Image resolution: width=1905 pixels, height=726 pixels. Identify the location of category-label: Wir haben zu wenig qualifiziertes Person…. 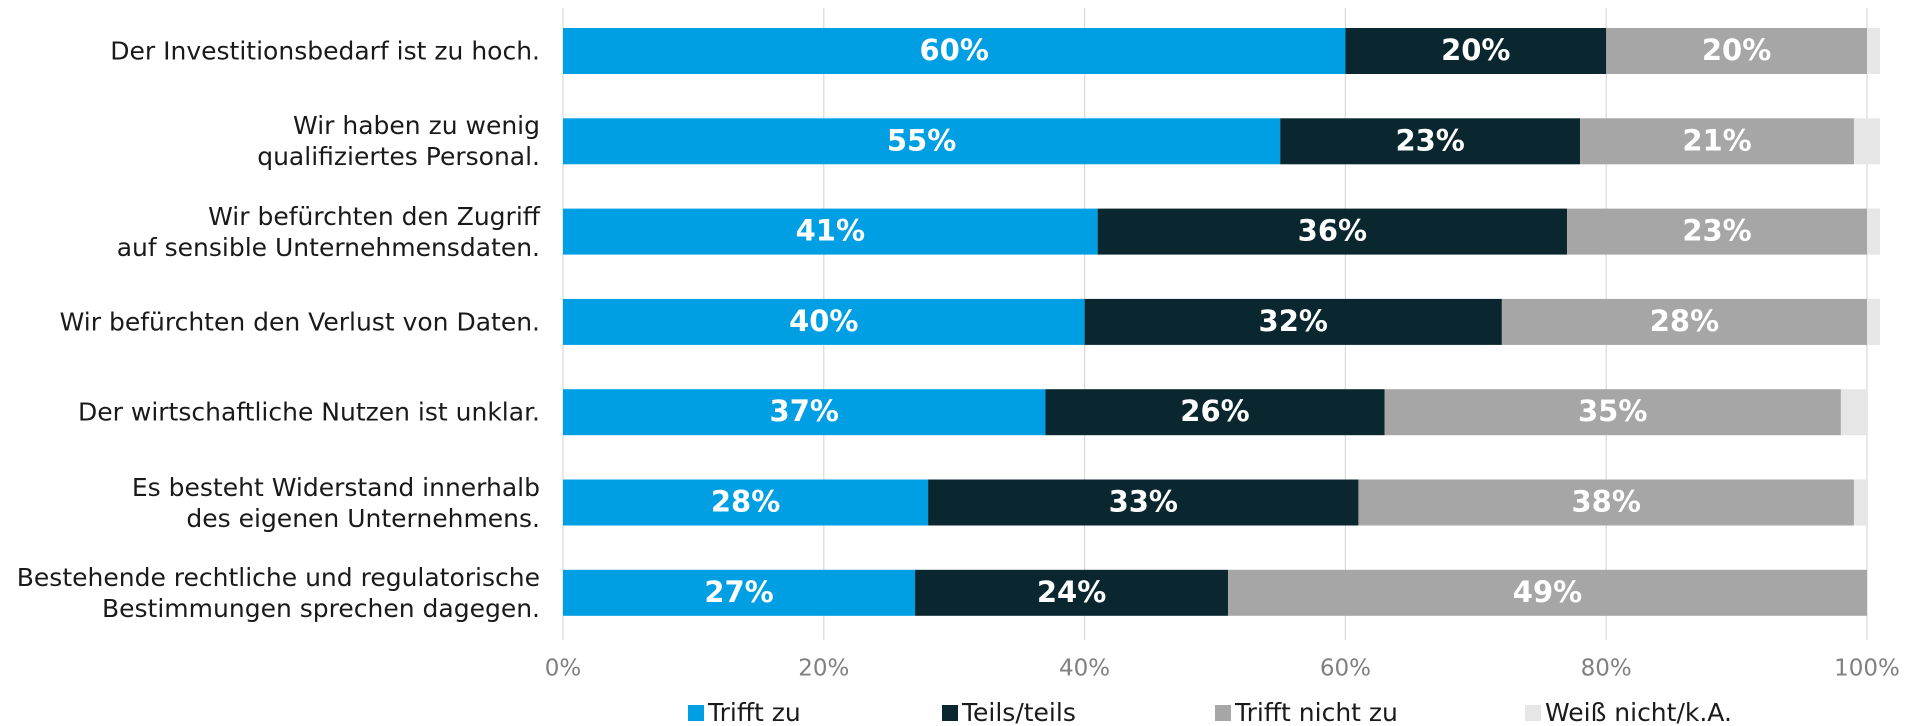
(398, 141).